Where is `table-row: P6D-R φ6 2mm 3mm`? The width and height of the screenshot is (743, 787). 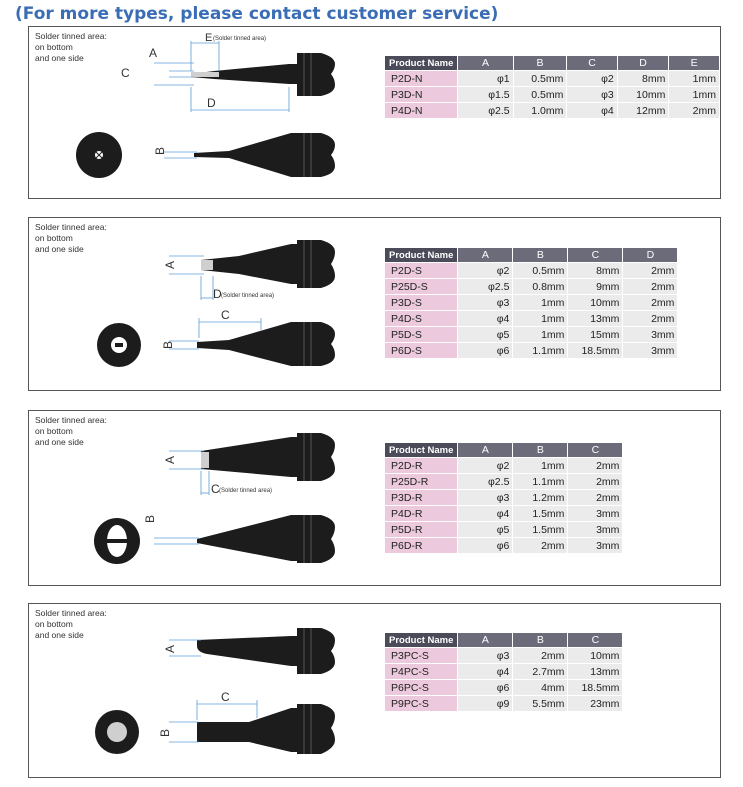
table-row: P6D-R φ6 2mm 3mm is located at coordinates (504, 545).